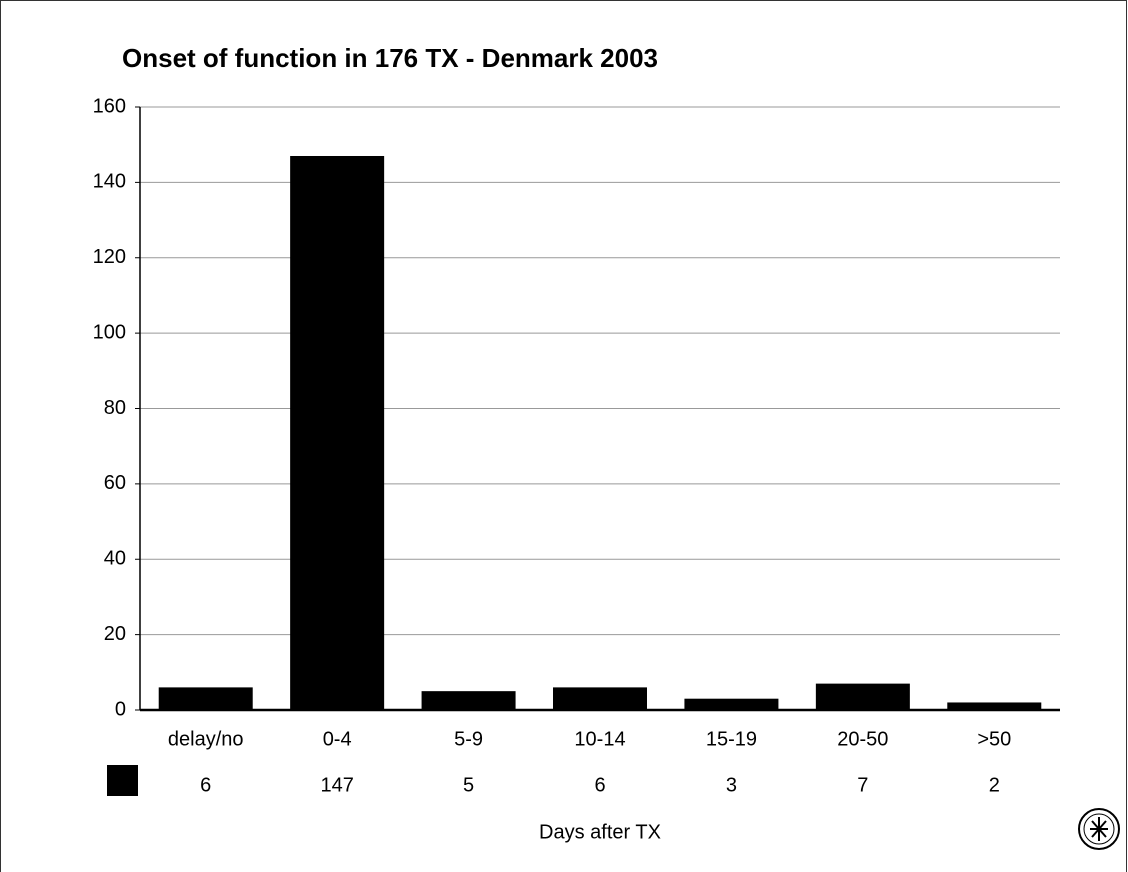 This screenshot has height=872, width=1128. What do you see at coordinates (468, 785) in the screenshot?
I see `table-value: 5` at bounding box center [468, 785].